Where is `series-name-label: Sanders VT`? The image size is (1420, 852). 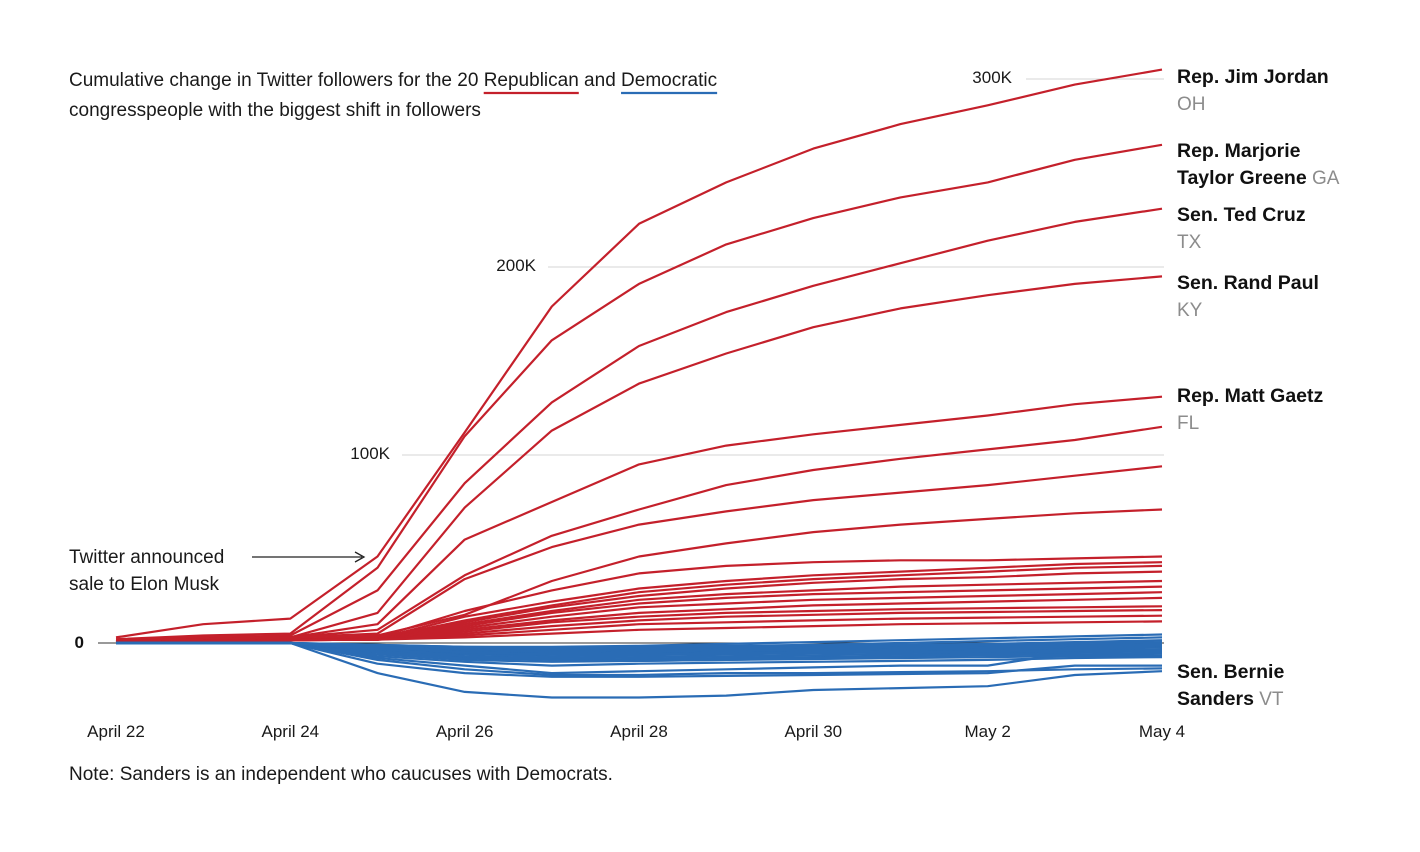
series-name-label: Sanders VT is located at coordinates (1230, 699).